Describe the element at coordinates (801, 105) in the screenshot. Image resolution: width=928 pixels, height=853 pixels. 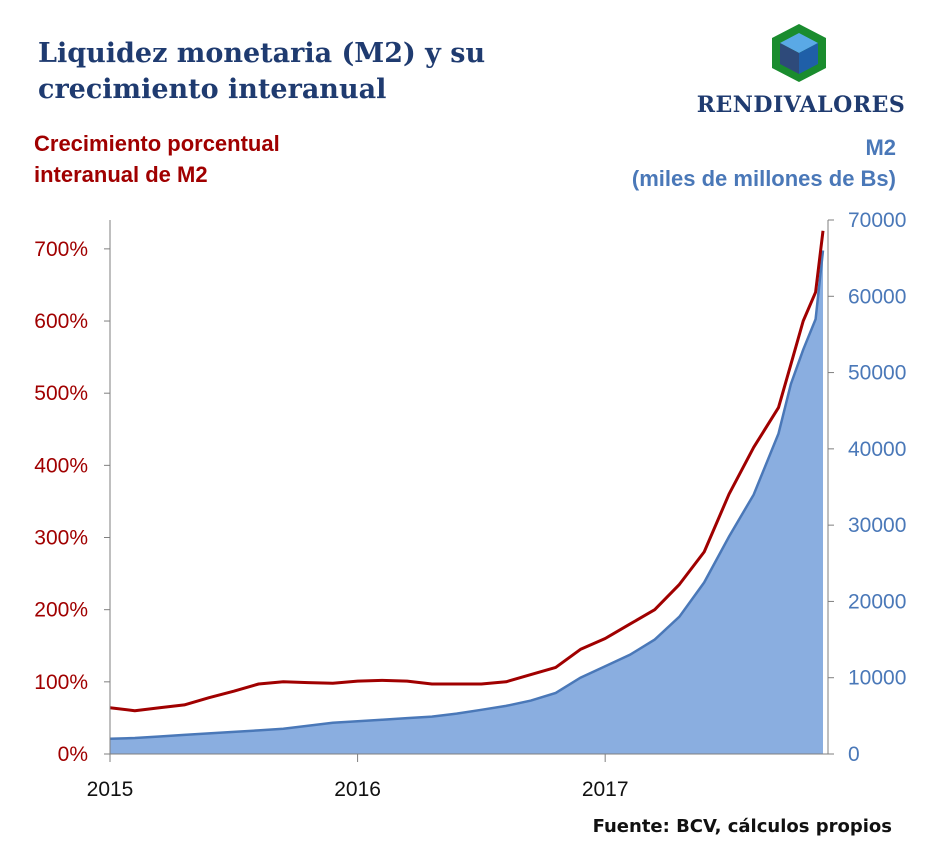
I see `brand-name: RENDIVALORES` at that location.